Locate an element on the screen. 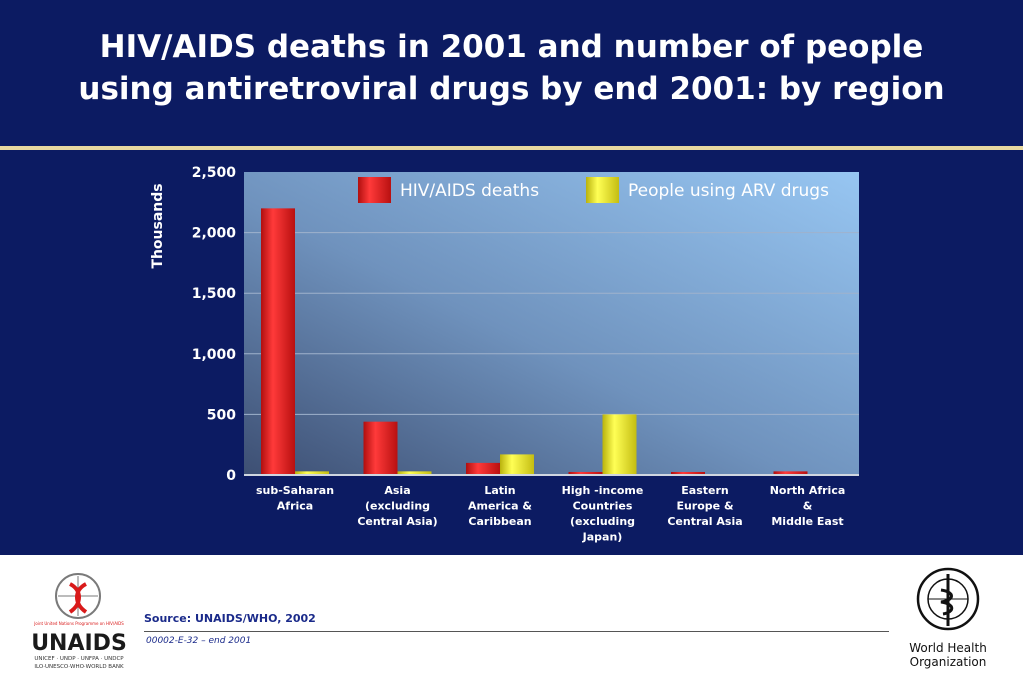 This screenshot has height=682, width=1023. x-category-line: North Africa is located at coordinates (808, 490).